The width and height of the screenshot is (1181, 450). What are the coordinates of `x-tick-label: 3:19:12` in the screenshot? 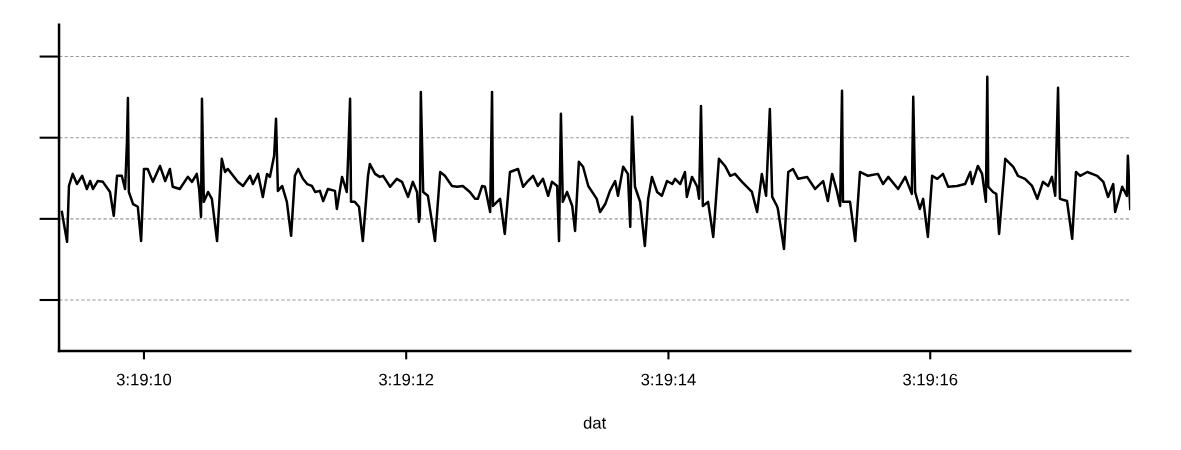 It's located at (406, 379).